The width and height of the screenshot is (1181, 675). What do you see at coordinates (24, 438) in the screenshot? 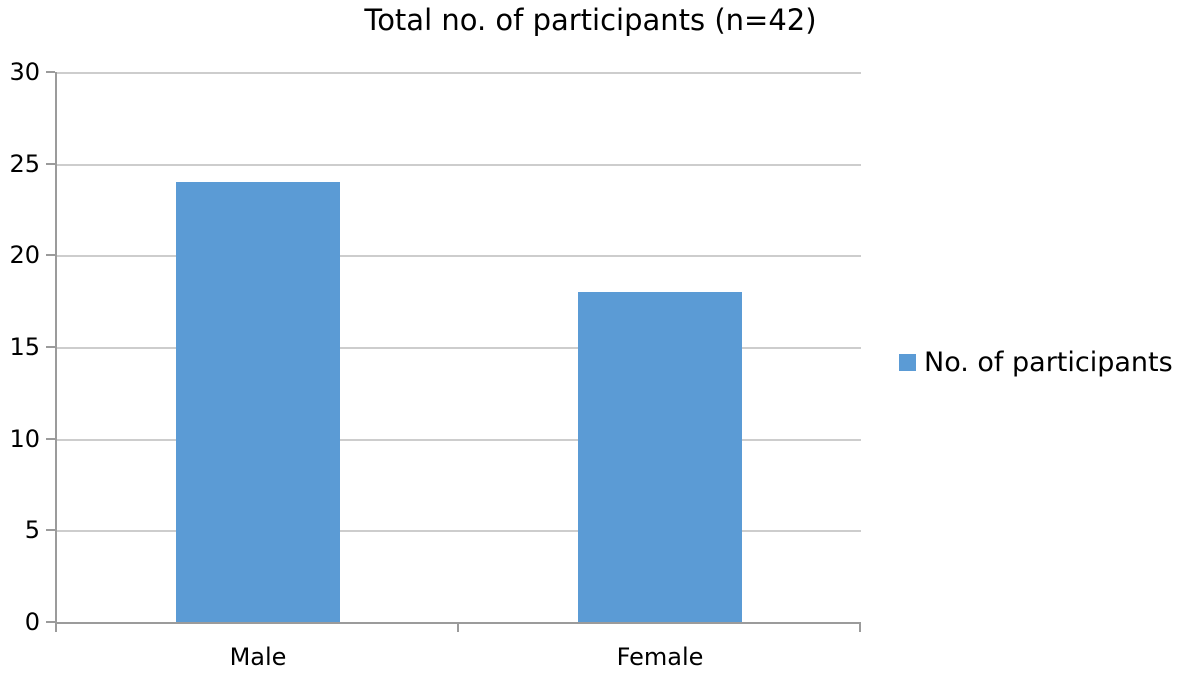
I see `y-axis-label-10: 10` at bounding box center [24, 438].